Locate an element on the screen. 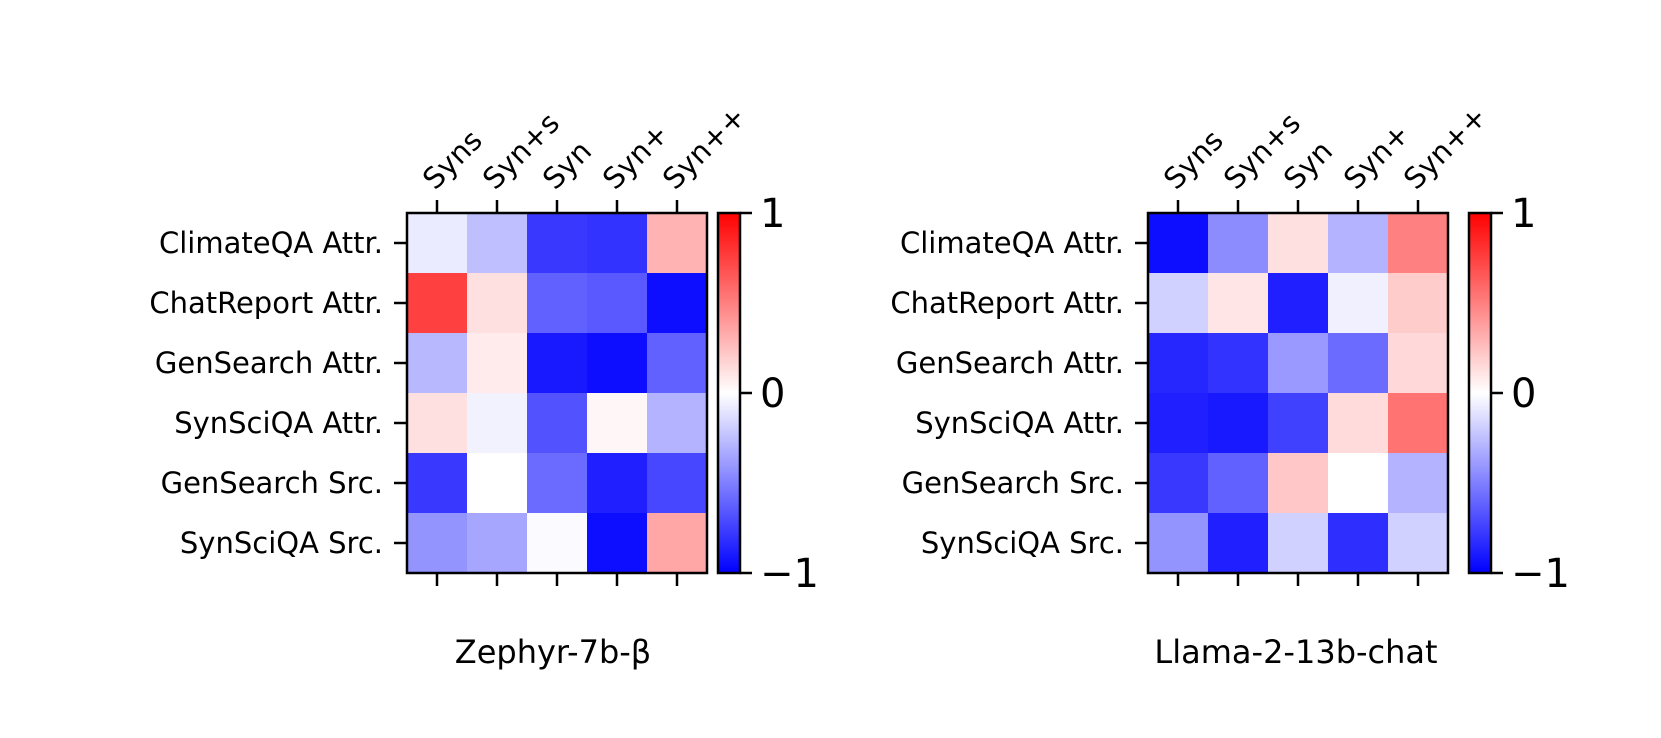 The image size is (1661, 738). heatmap-title: Zephyr-7b-β is located at coordinates (553, 652).